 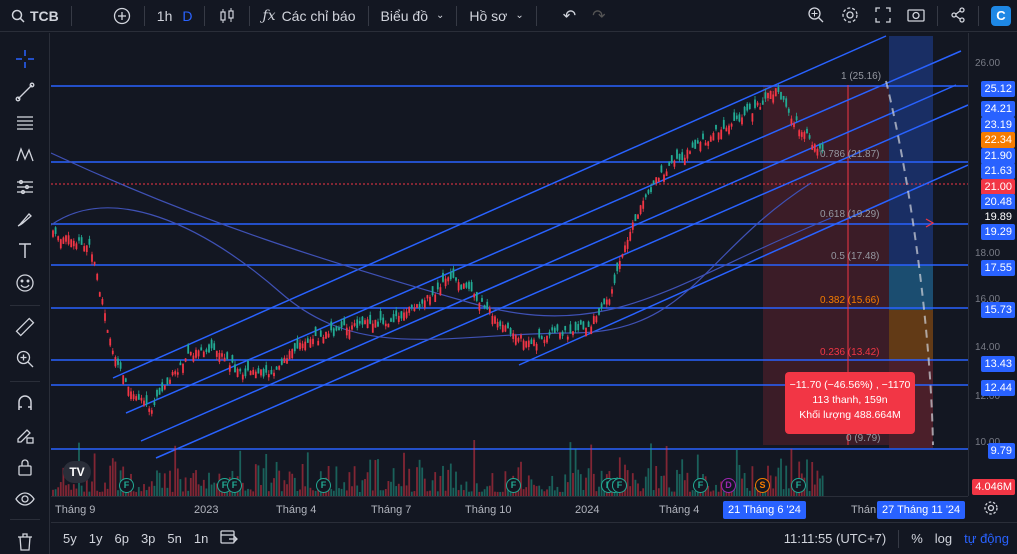 I want to click on chart-type-label: Biểu đồ, so click(x=404, y=15).